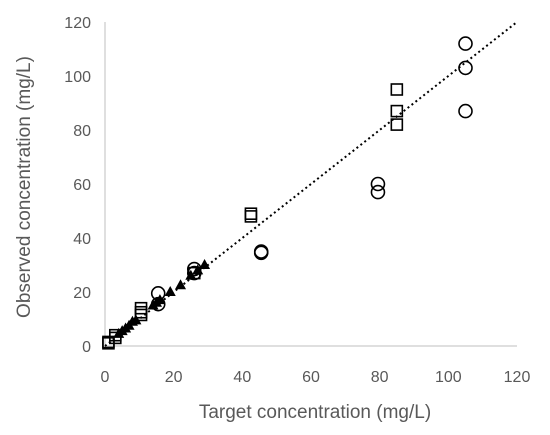 Image resolution: width=550 pixels, height=435 pixels. Describe the element at coordinates (380, 377) in the screenshot. I see `x-tick-label: 80` at that location.